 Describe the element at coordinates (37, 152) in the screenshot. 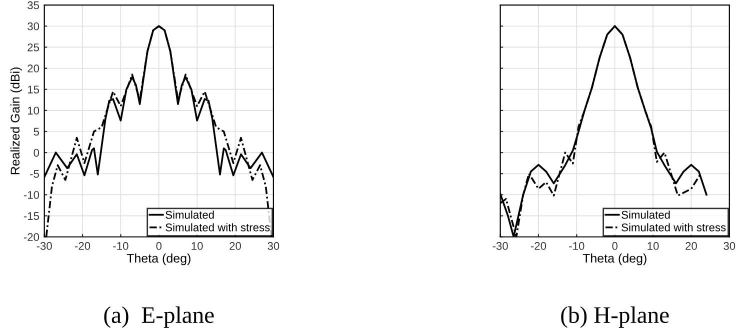

I see `y-tick-label: 0` at that location.